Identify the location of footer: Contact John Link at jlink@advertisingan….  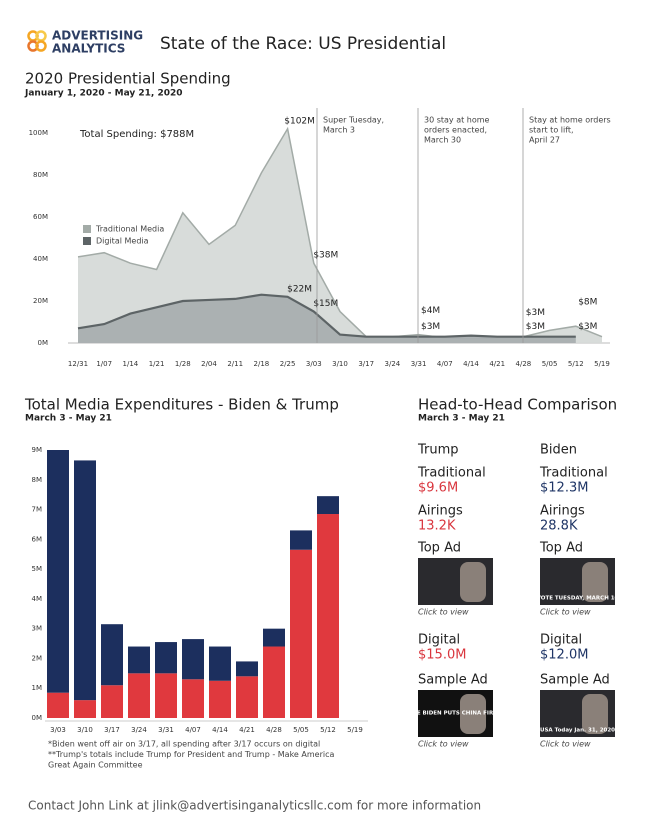
(254, 806).